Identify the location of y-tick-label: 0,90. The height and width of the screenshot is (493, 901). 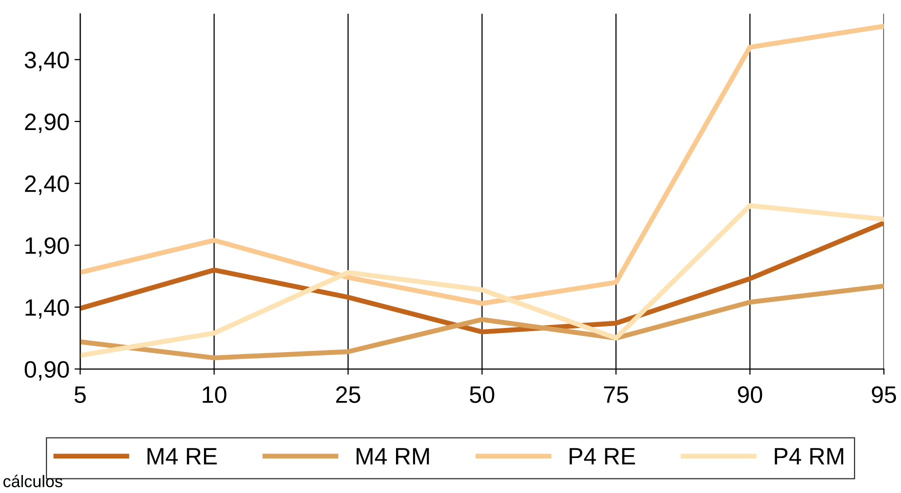
(46, 371).